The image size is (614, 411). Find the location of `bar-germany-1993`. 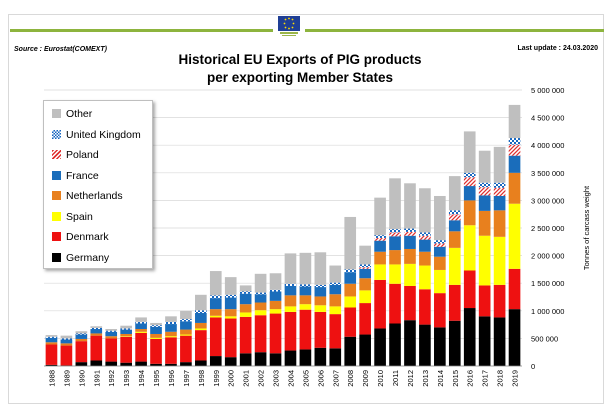

bar-germany-1993 is located at coordinates (126, 364).